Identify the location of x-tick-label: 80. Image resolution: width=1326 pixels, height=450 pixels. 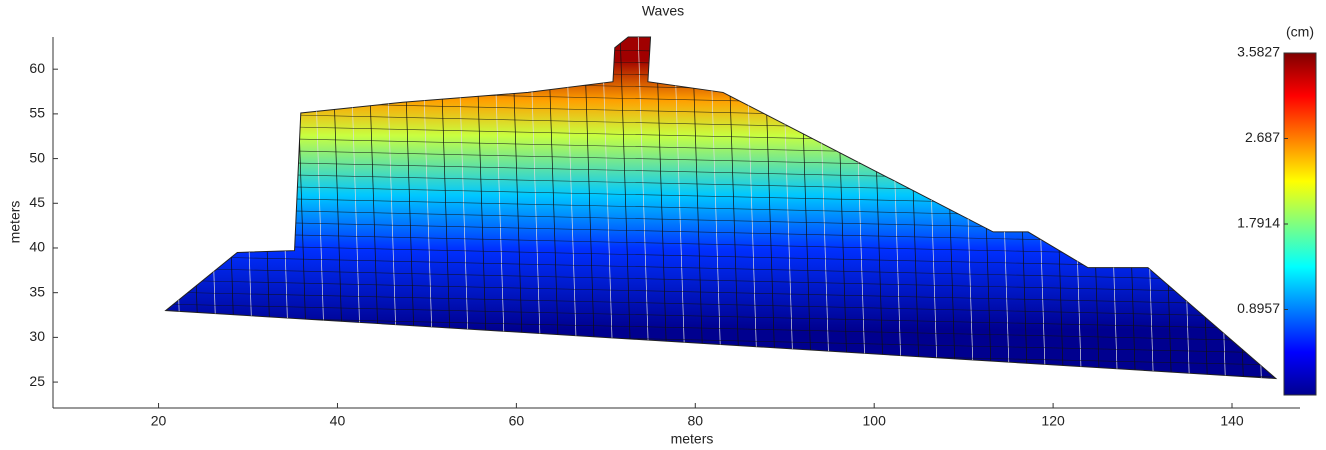
(695, 421).